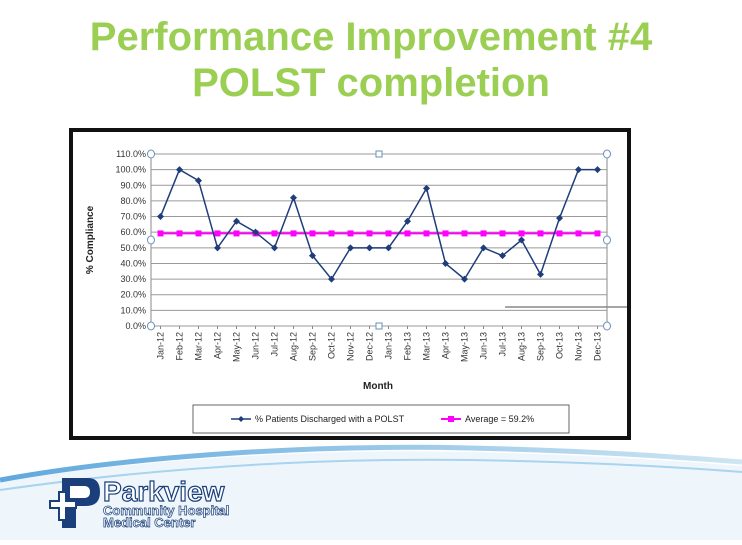 This screenshot has height=545, width=742. What do you see at coordinates (560, 345) in the screenshot?
I see `x-tick-label: Oct-13` at bounding box center [560, 345].